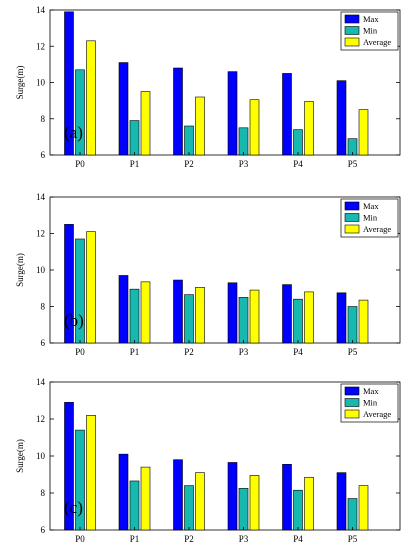 Image resolution: width=410 pixels, height=550 pixels. What do you see at coordinates (40, 234) in the screenshot?
I see `y-tick-label: 12` at bounding box center [40, 234].